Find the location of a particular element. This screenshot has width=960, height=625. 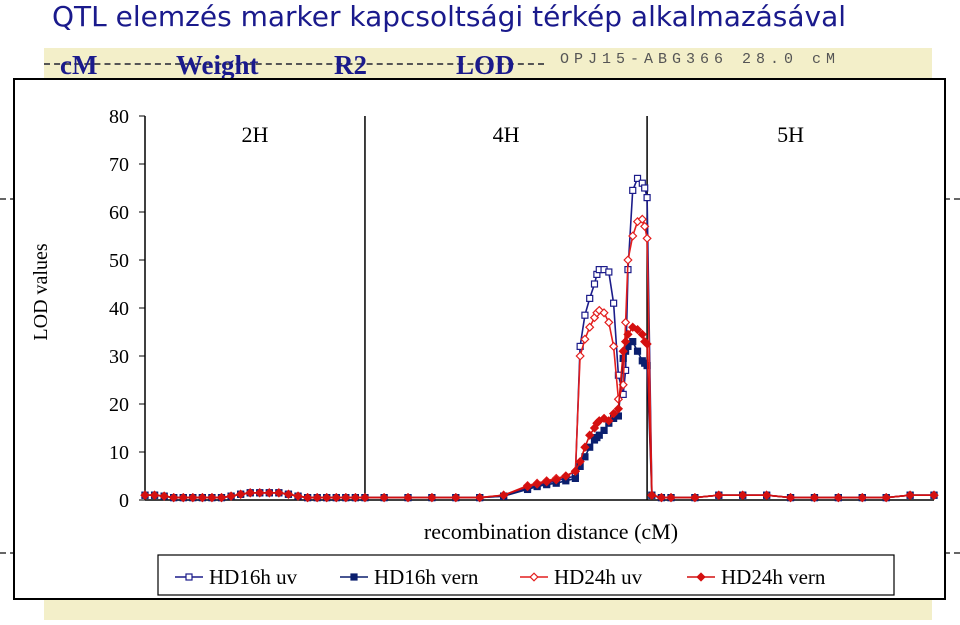

legend-label: HD24h vern is located at coordinates (773, 577).